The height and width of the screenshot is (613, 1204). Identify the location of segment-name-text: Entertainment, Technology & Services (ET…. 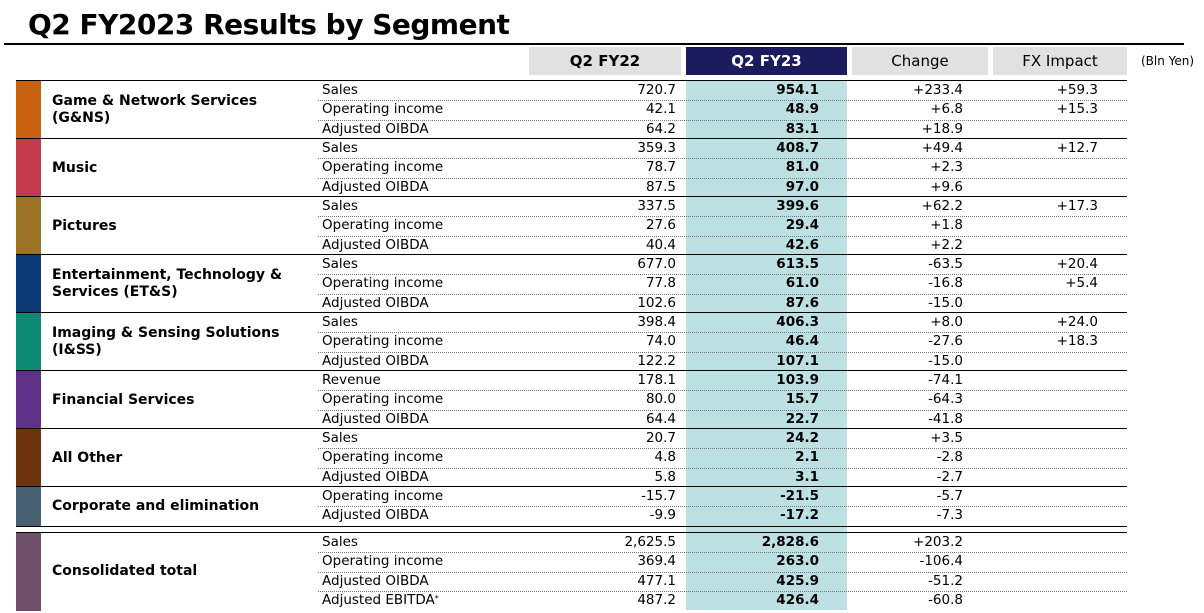
(167, 284).